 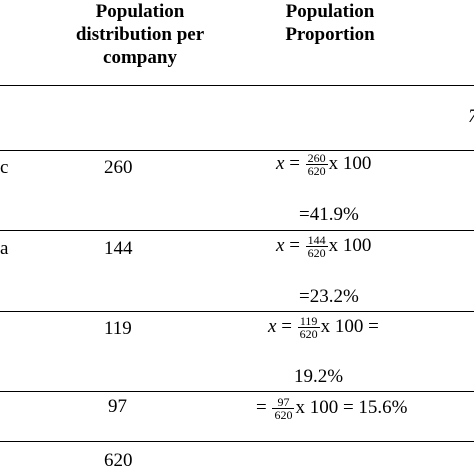 What do you see at coordinates (4, 167) in the screenshot?
I see `row1-label: c` at bounding box center [4, 167].